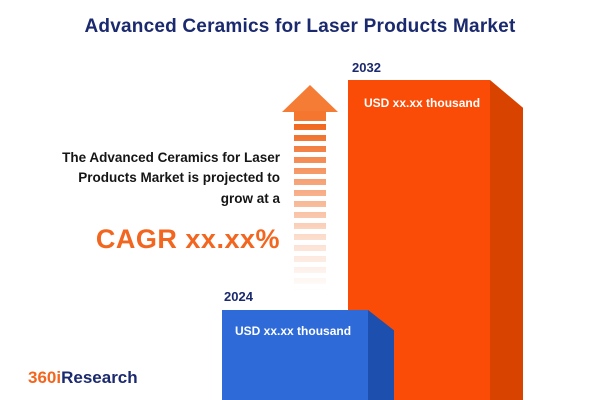  What do you see at coordinates (179, 178) in the screenshot?
I see `annotation-line-2: Products Market is projected to` at bounding box center [179, 178].